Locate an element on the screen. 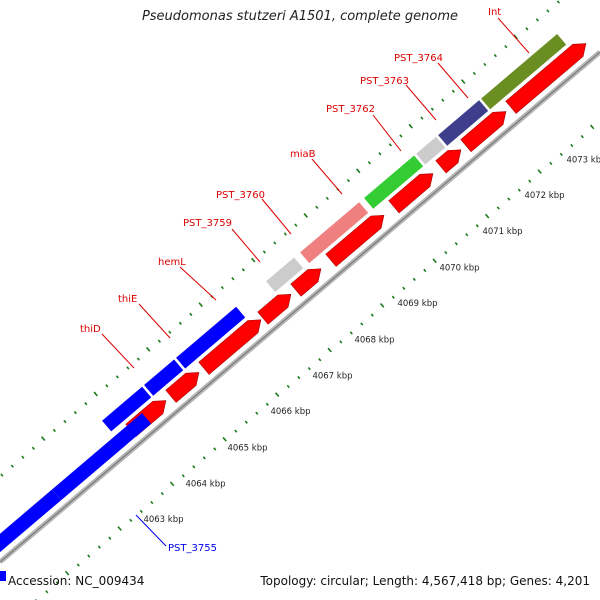 This screenshot has width=600, height=600. gene-block-heml is located at coordinates (211, 337).